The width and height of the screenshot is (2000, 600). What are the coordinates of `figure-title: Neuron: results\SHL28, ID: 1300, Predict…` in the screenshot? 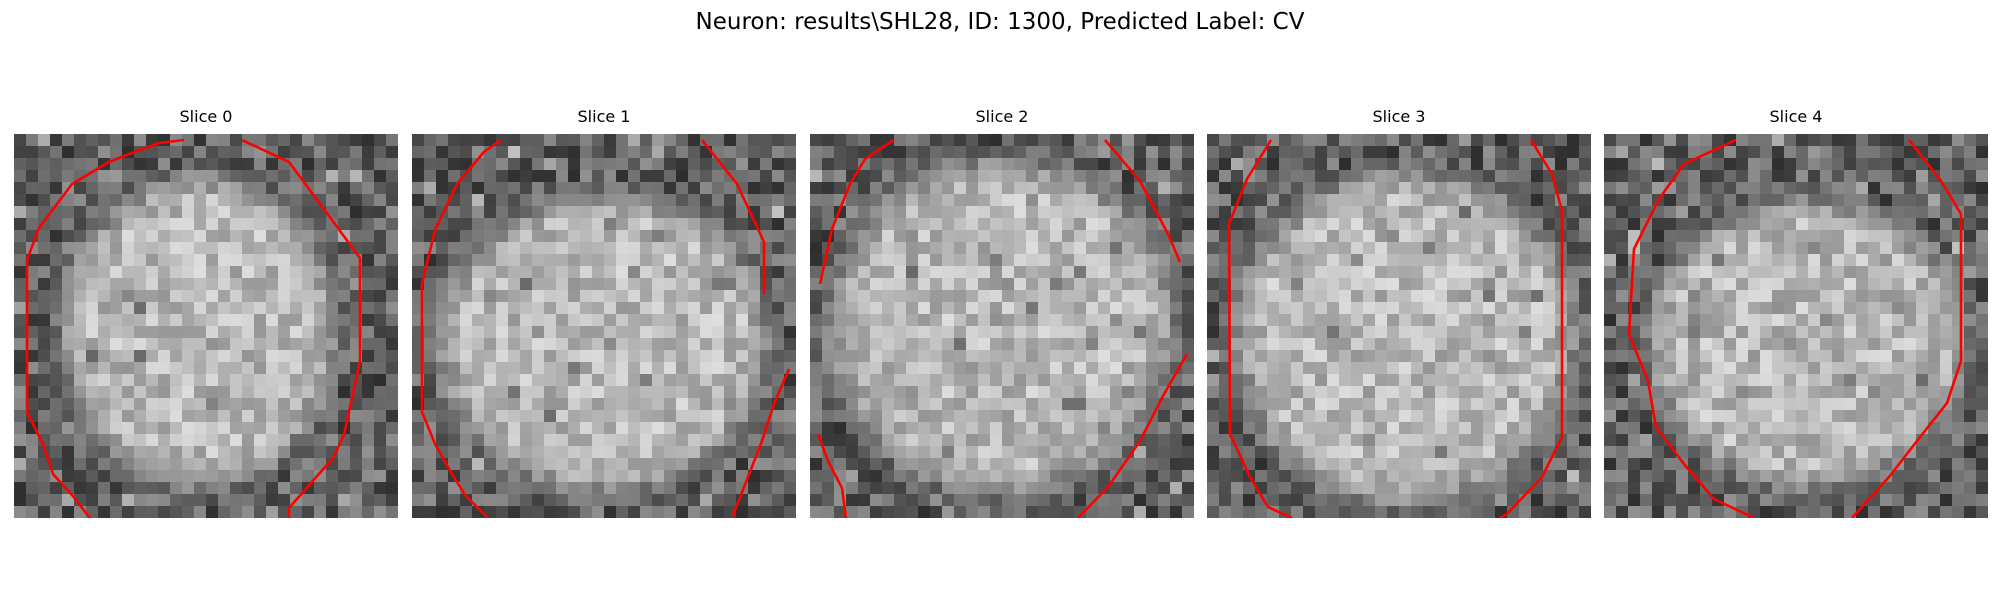 It's located at (1000, 22).